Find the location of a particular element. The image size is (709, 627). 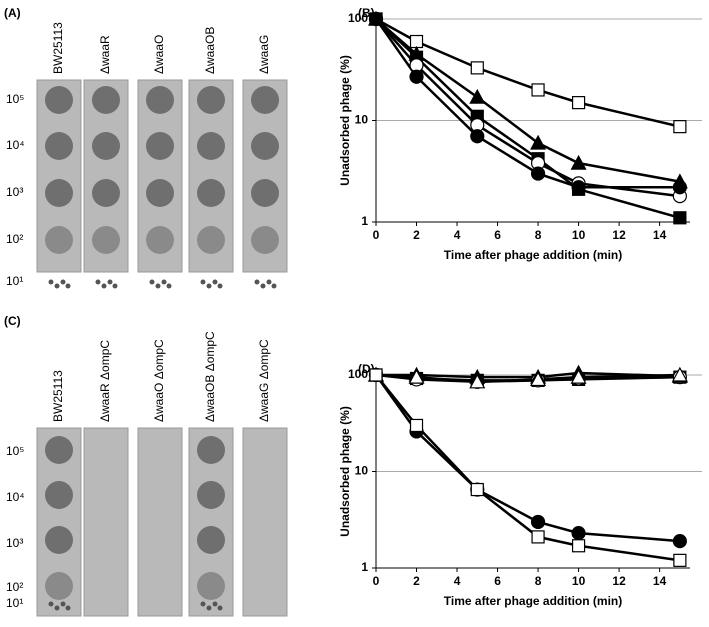

panel-label: (C) is located at coordinates (12, 321).